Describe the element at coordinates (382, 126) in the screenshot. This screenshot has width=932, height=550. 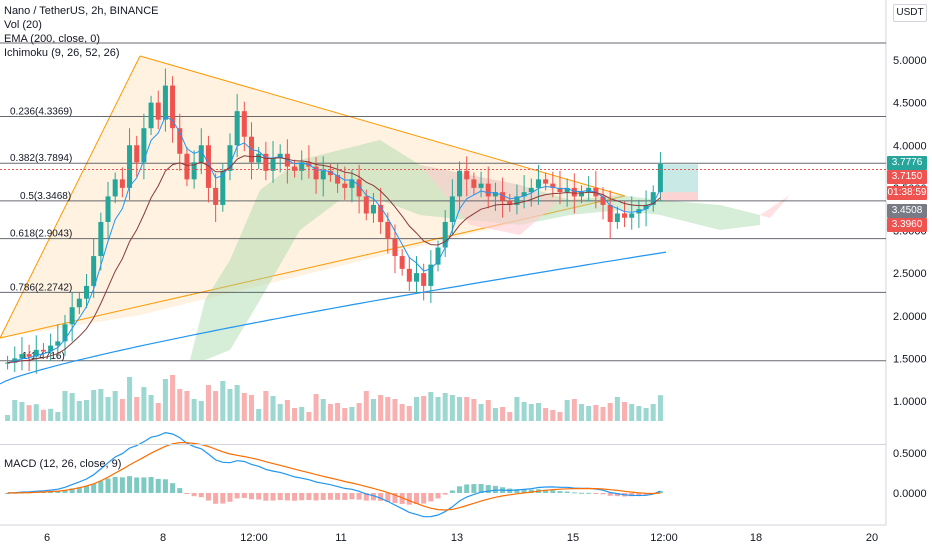
I see `triangle-edge` at that location.